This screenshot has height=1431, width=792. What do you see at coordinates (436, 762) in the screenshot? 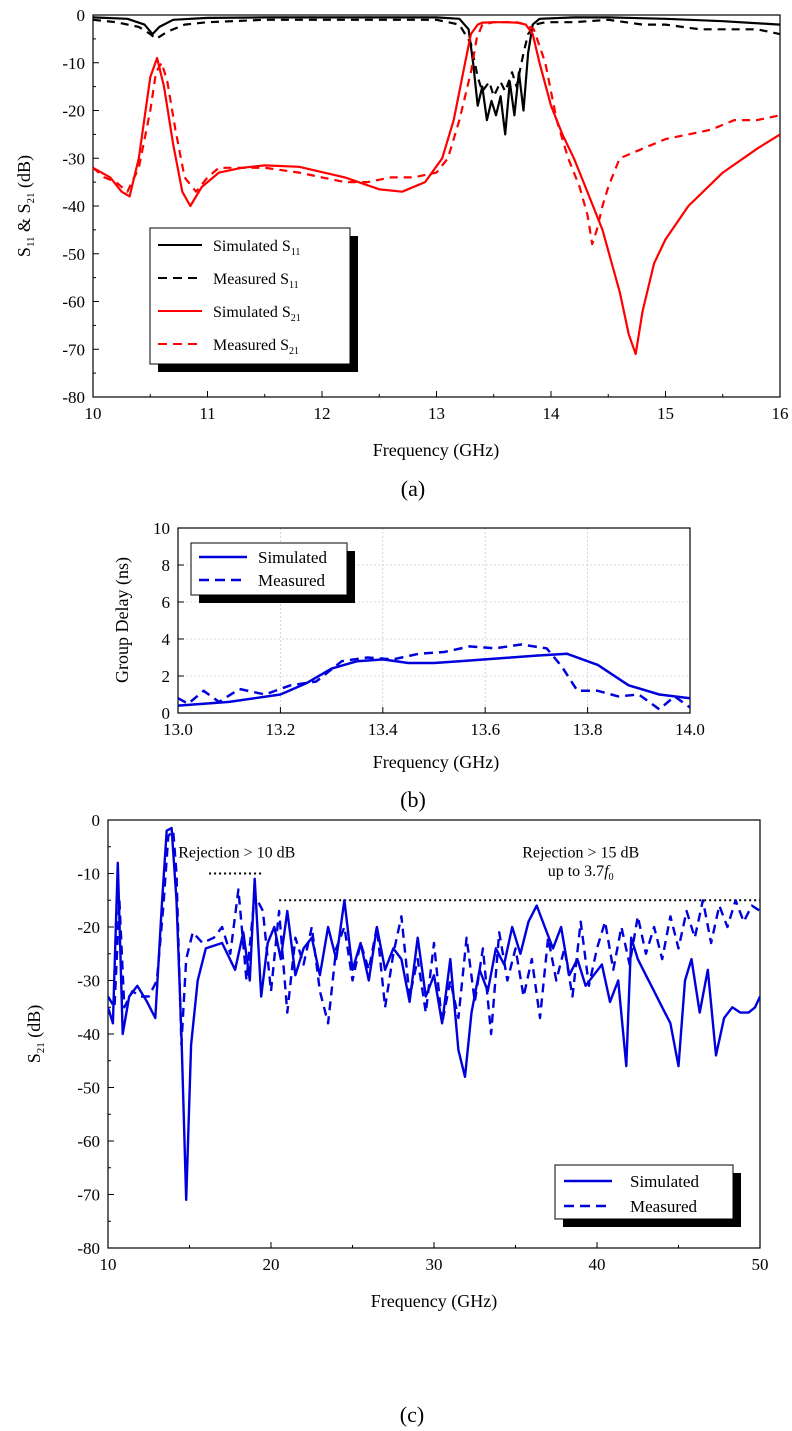
I see `x-axis-label-b: Frequency (GHz)` at bounding box center [436, 762].